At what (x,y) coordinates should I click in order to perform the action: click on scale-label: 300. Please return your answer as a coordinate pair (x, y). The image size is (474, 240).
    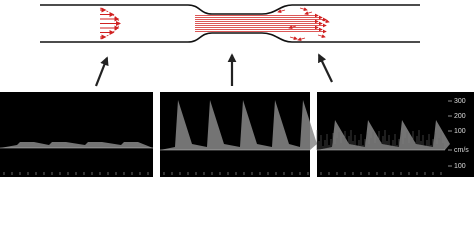
    Looking at the image, I should click on (460, 101).